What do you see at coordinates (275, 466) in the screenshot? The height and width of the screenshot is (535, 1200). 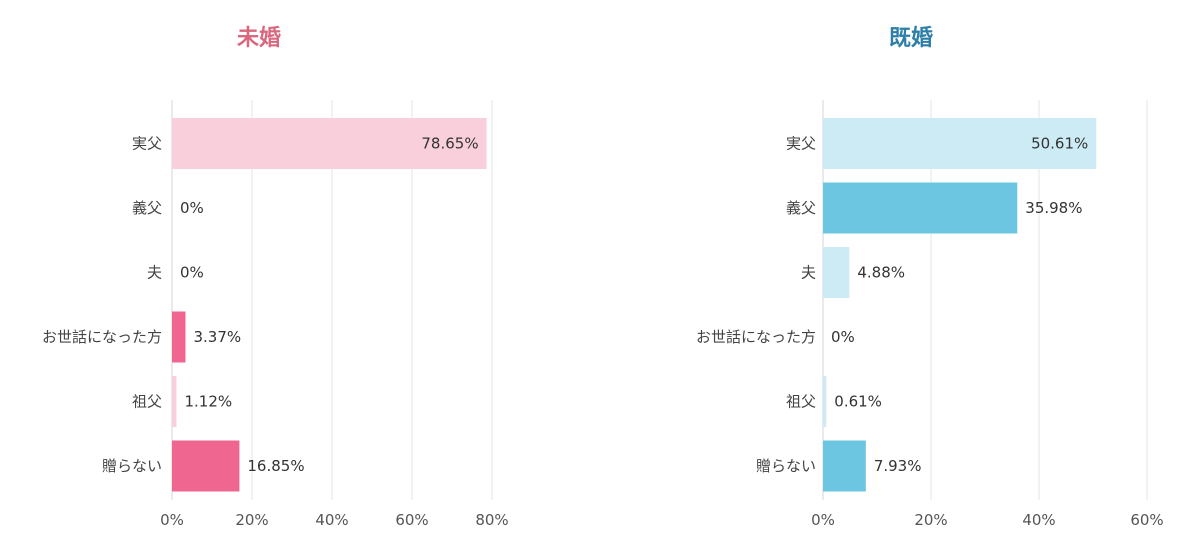 I see `value-label: 16.85%` at bounding box center [275, 466].